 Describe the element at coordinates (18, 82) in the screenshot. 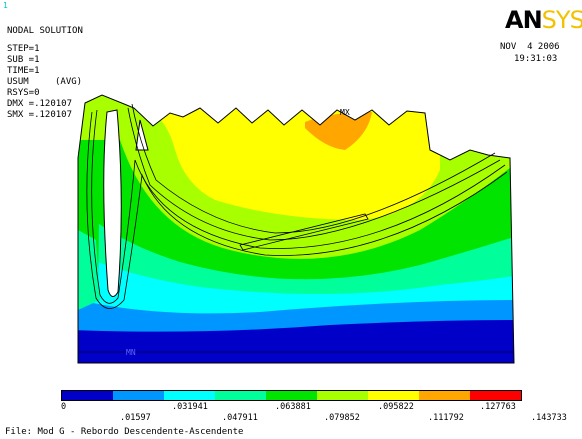

I see `usum-label: USUM` at that location.